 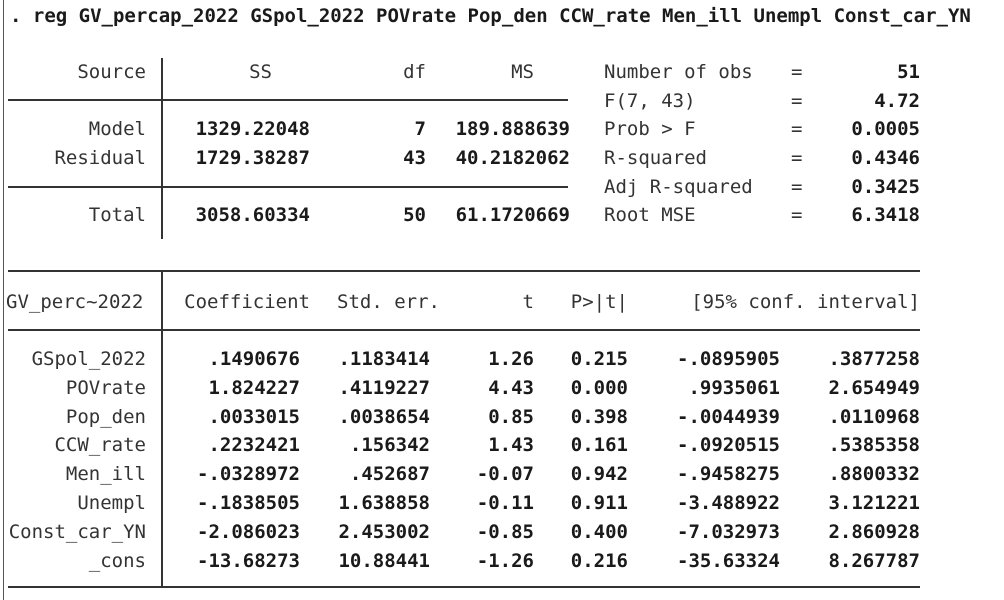 I want to click on coef-cell-hi: .0110968, so click(x=874, y=417).